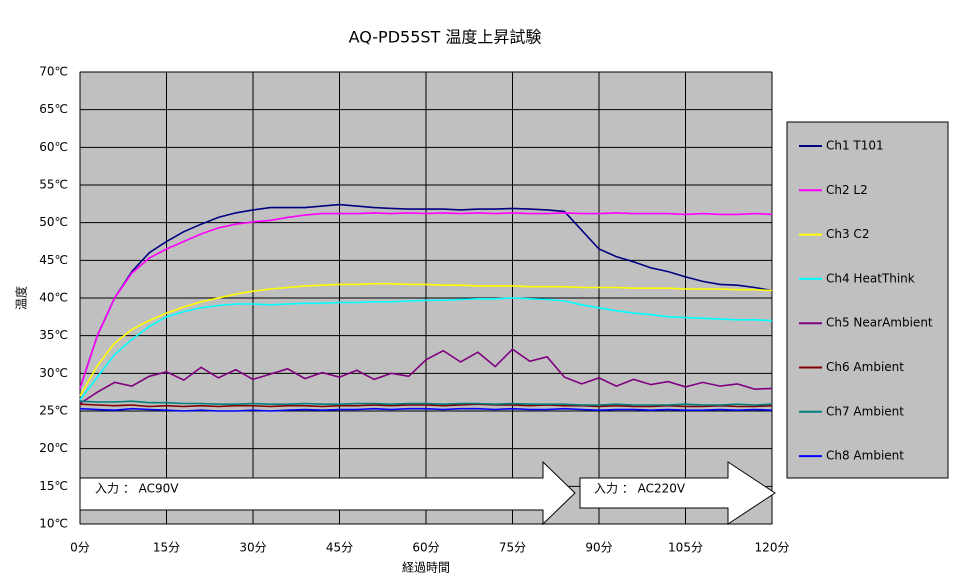 This screenshot has width=955, height=584. What do you see at coordinates (865, 367) in the screenshot?
I see `legend-label: Ch6 Ambient` at bounding box center [865, 367].